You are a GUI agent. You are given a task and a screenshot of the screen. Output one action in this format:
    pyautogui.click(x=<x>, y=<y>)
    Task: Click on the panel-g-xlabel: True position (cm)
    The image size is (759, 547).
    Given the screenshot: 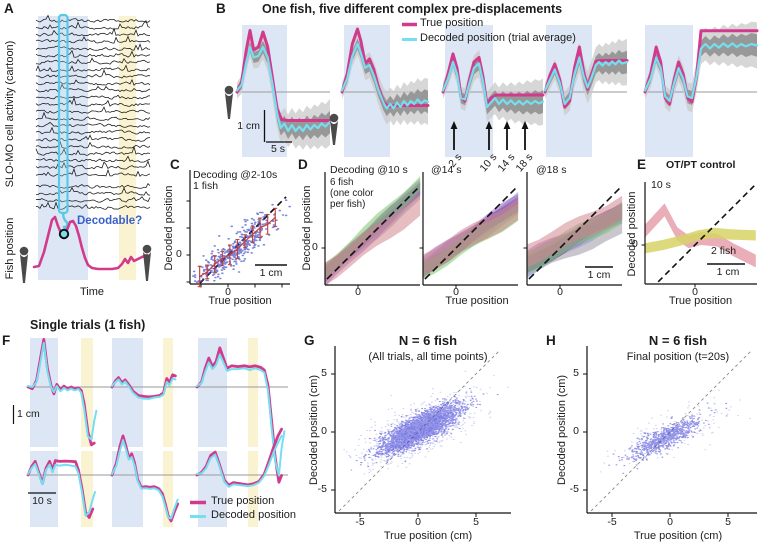 What is the action you would take?
    pyautogui.click(x=428, y=536)
    